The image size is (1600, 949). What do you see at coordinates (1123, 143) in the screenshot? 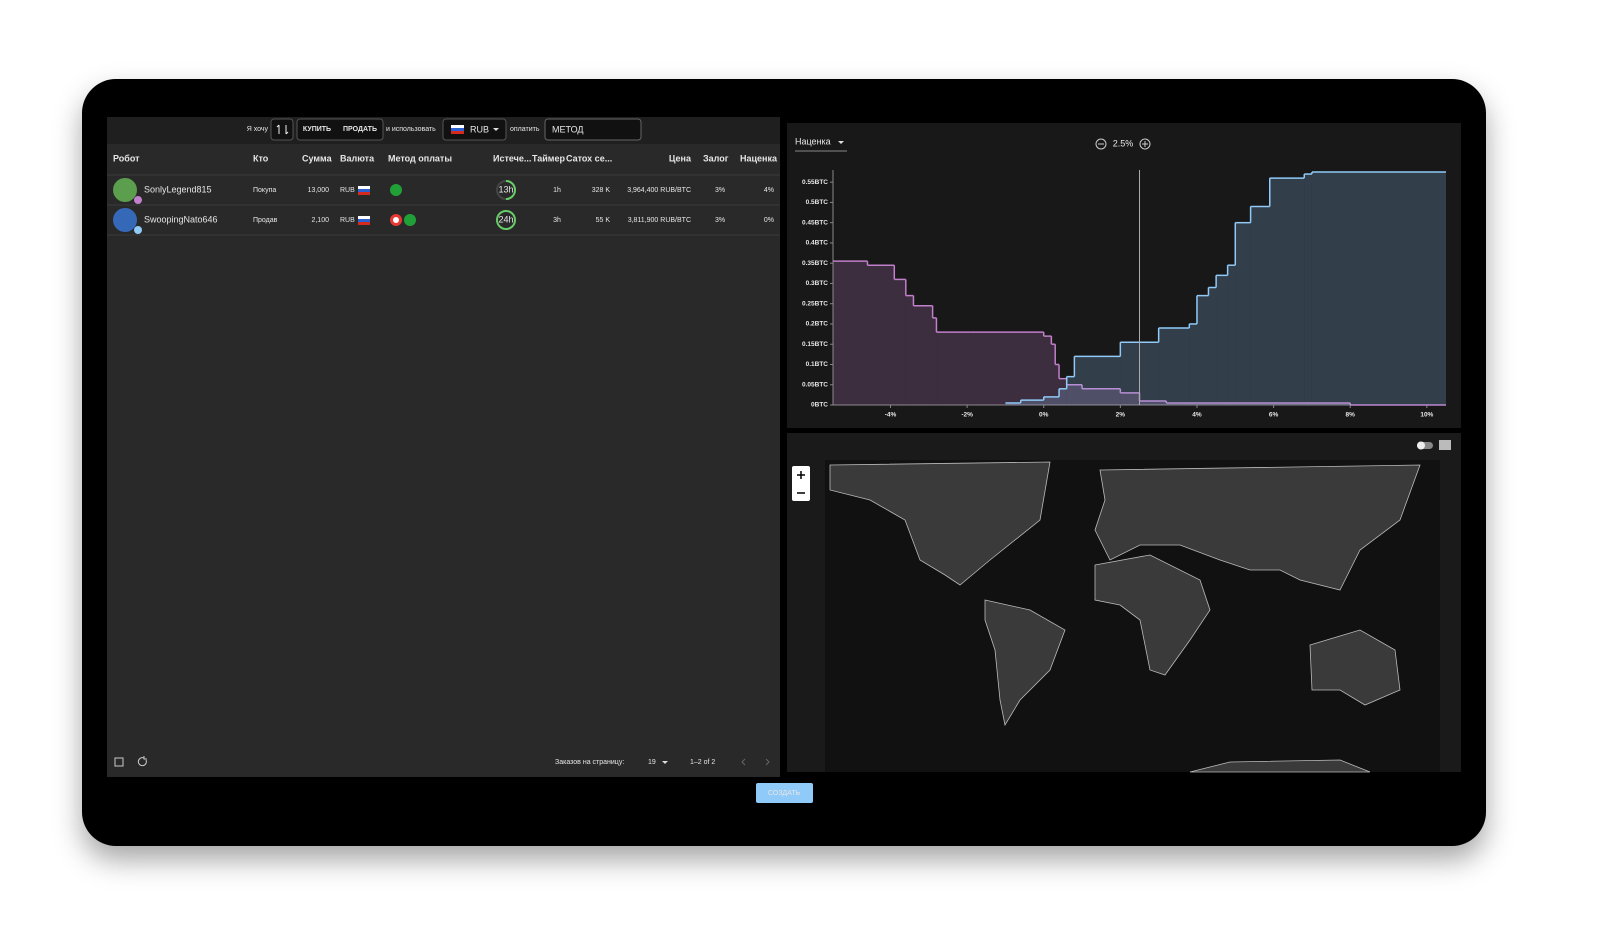
I see `center-label: 2.5%` at bounding box center [1123, 143].